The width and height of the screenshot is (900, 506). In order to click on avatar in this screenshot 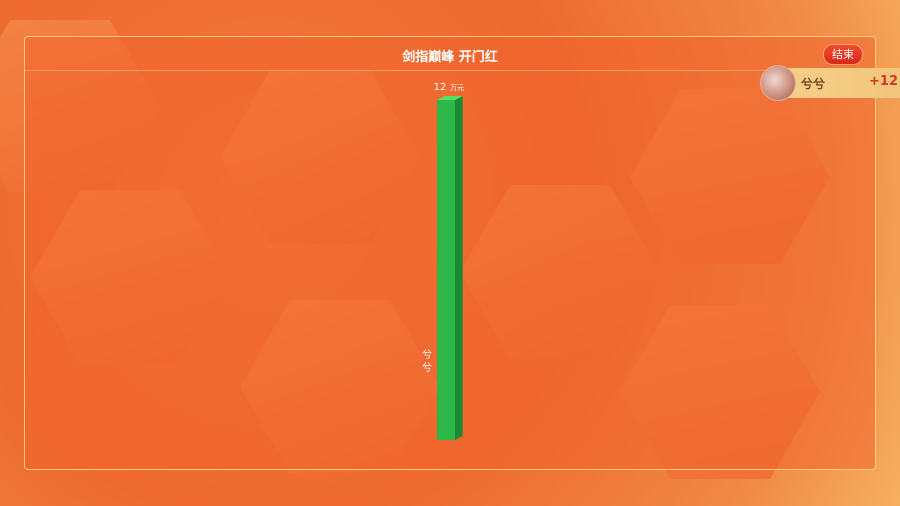, I will do `click(778, 83)`.